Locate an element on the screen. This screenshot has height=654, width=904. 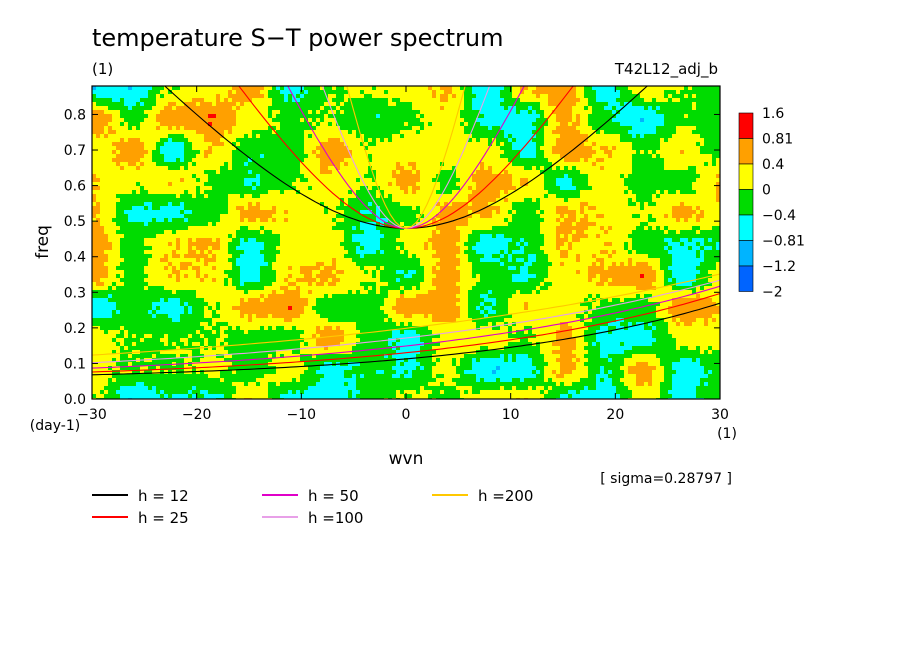
y-tick-label: 0.5 is located at coordinates (75, 222).